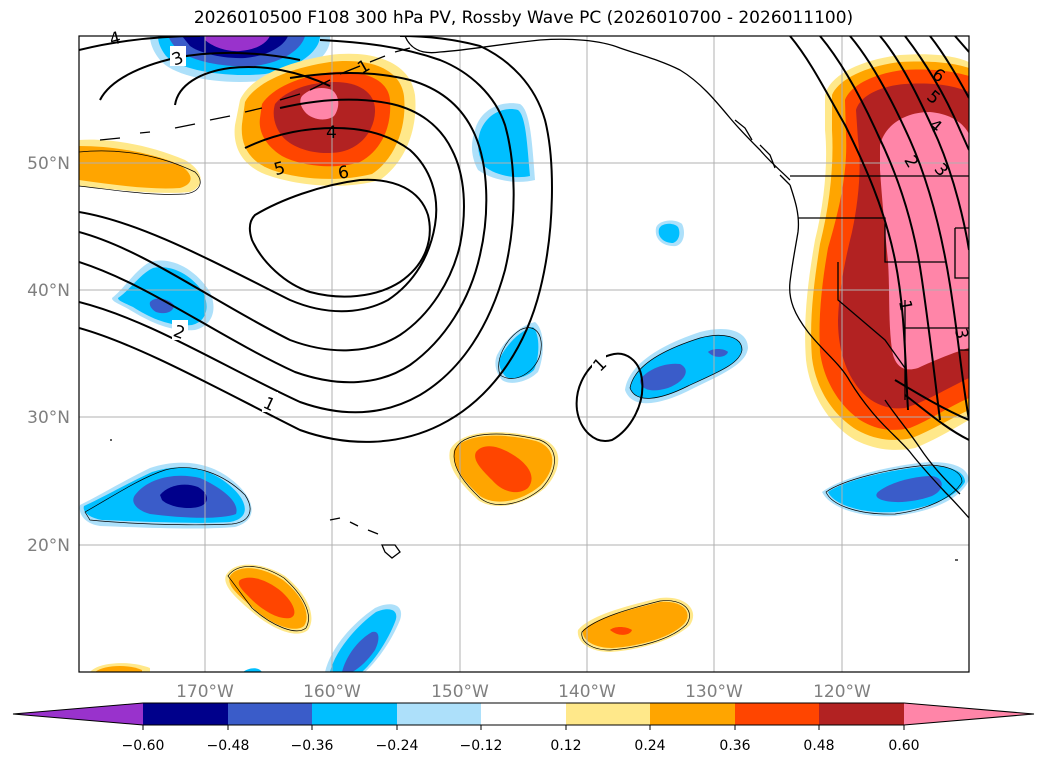 This screenshot has width=1047, height=765. Describe the element at coordinates (519, 352) in the screenshot. I see `negative-anomaly-146w` at that location.